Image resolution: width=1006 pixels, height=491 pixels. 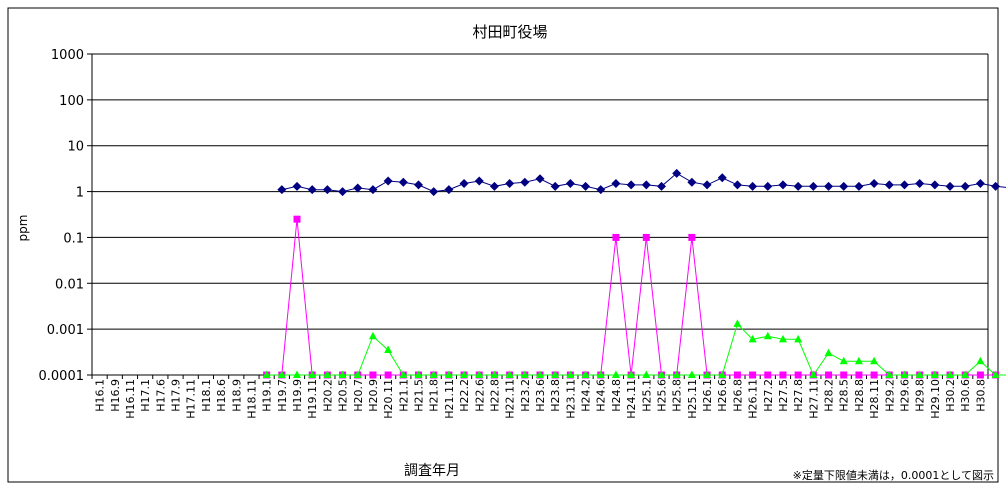 What do you see at coordinates (829, 395) in the screenshot?
I see `x-tick-label: H28.2` at bounding box center [829, 395].